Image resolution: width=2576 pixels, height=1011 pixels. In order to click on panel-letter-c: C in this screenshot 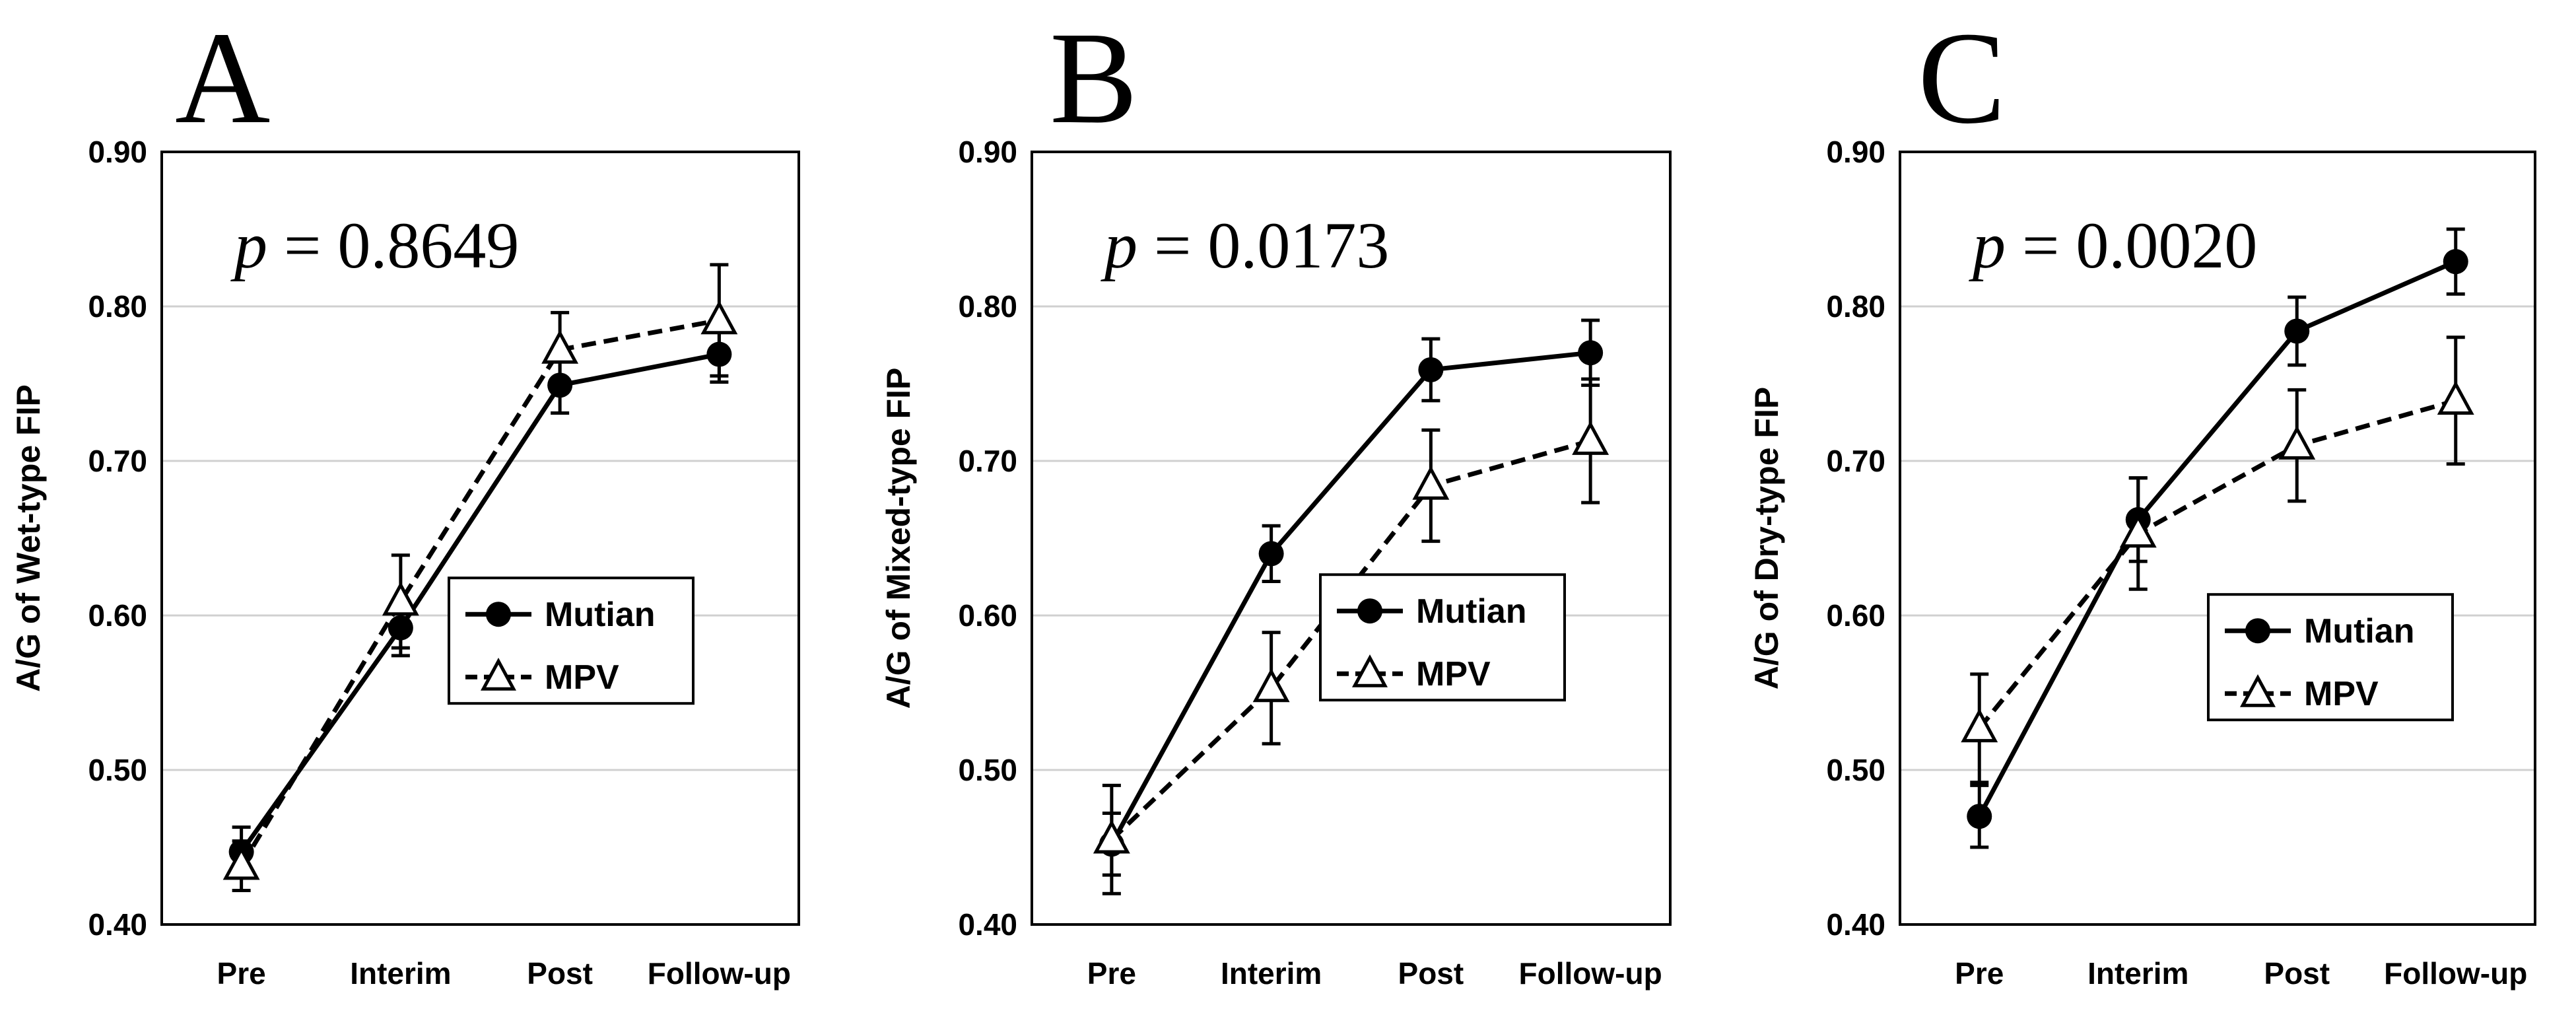, I will do `click(1962, 78)`.